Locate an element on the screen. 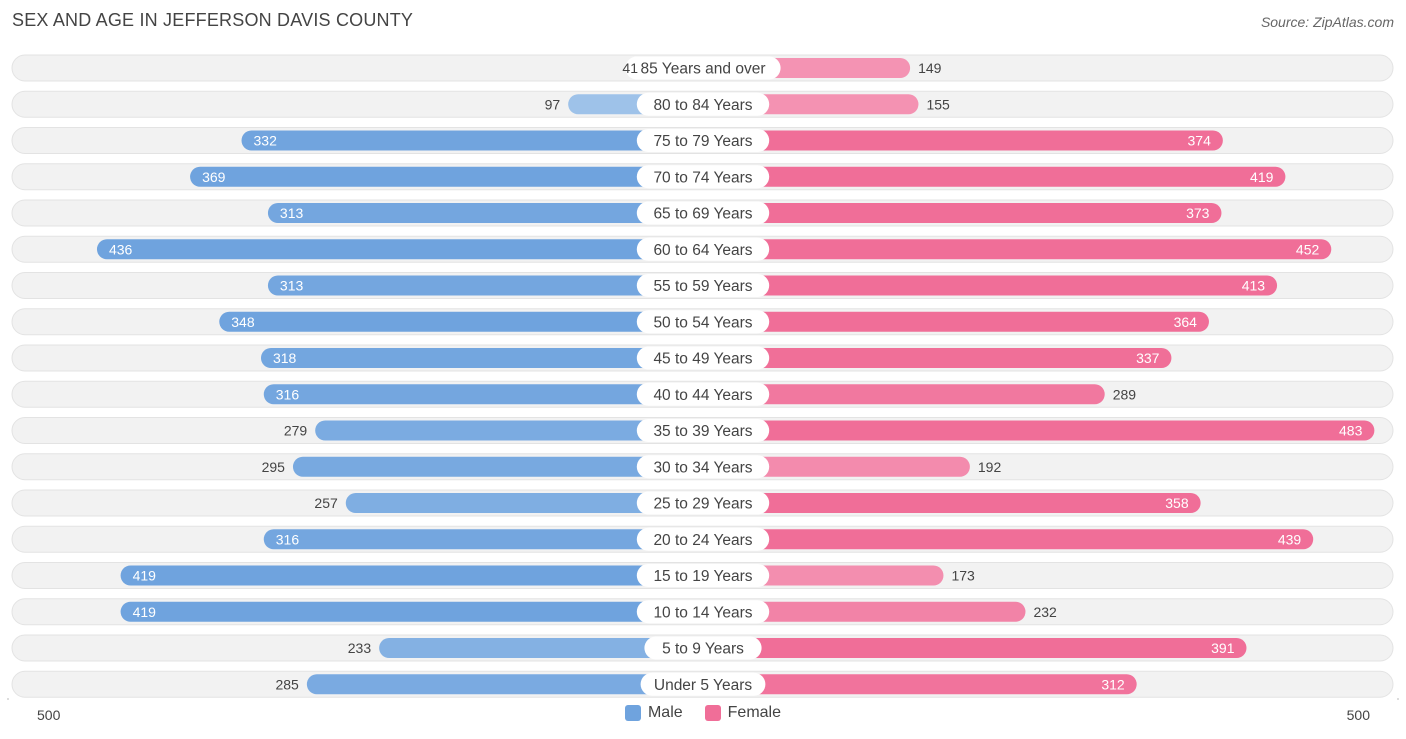 Image resolution: width=1406 pixels, height=739 pixels. female-value-label: 192 is located at coordinates (990, 467).